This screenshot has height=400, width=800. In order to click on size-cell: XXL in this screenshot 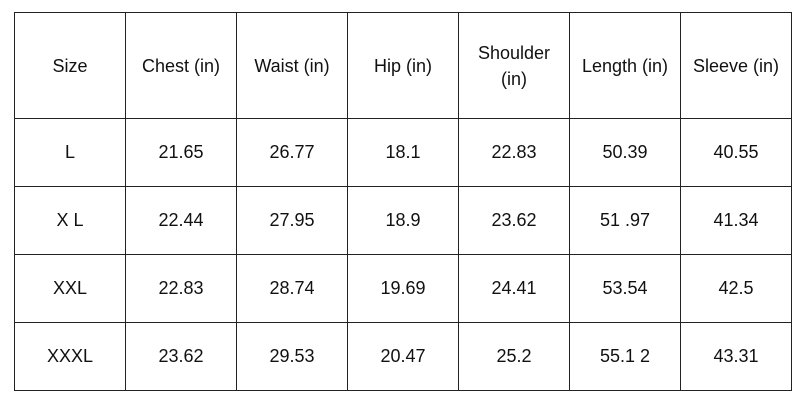, I will do `click(70, 288)`.